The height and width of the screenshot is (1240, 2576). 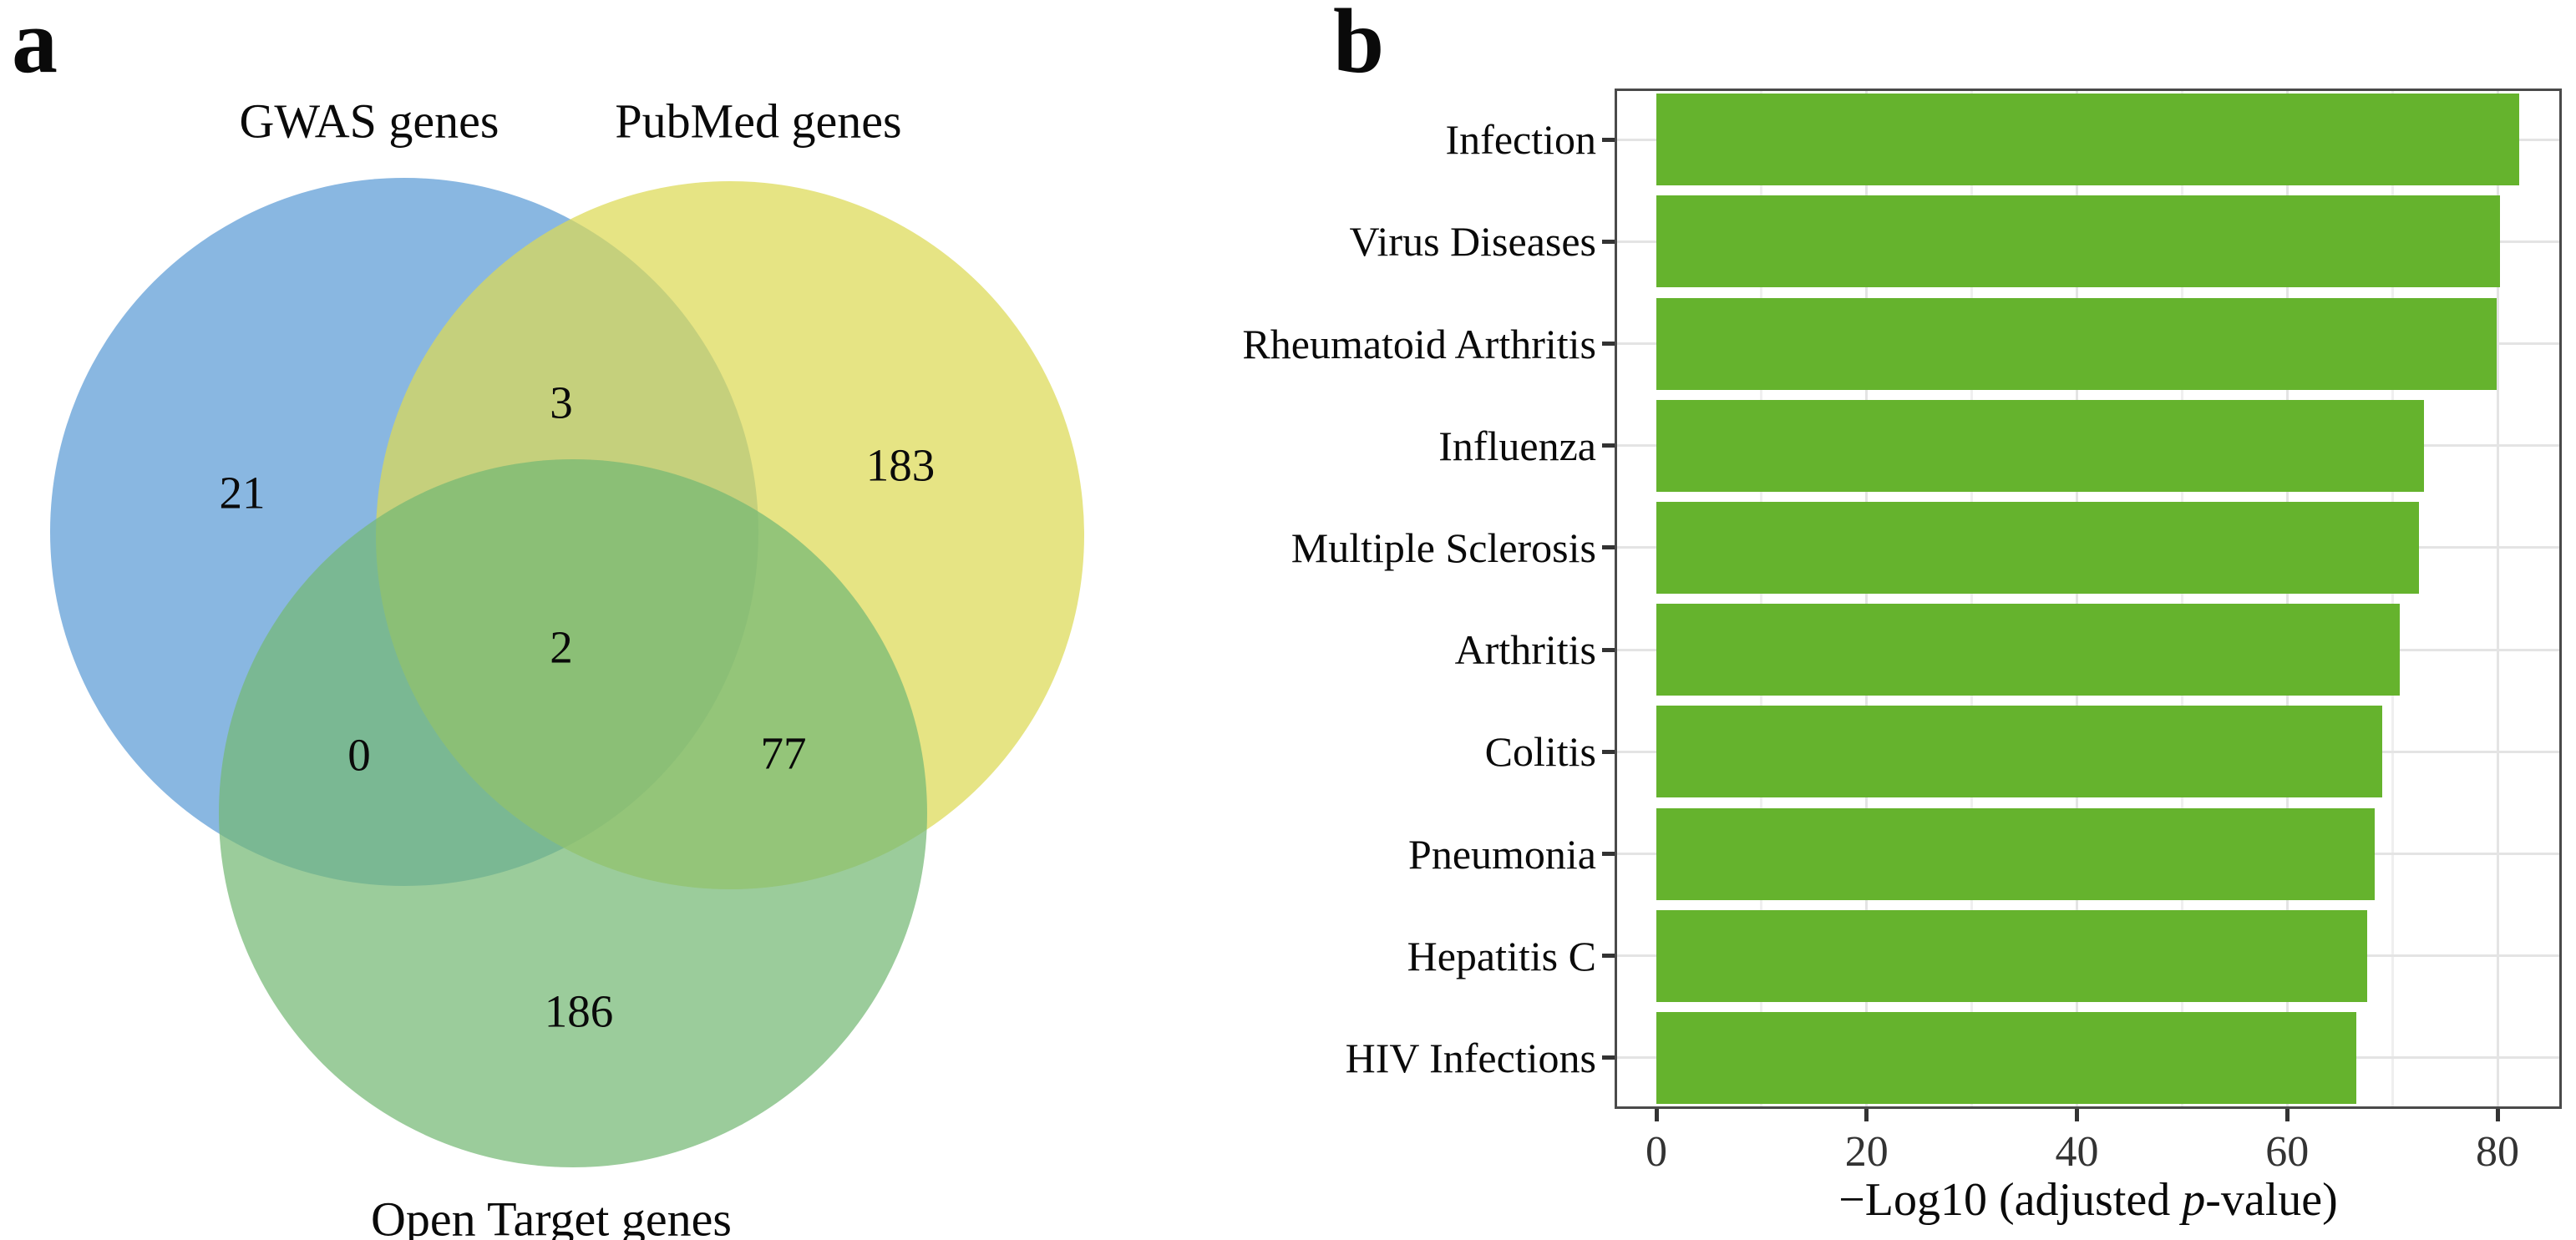 I want to click on category-label: Hepatitis C, so click(x=1501, y=955).